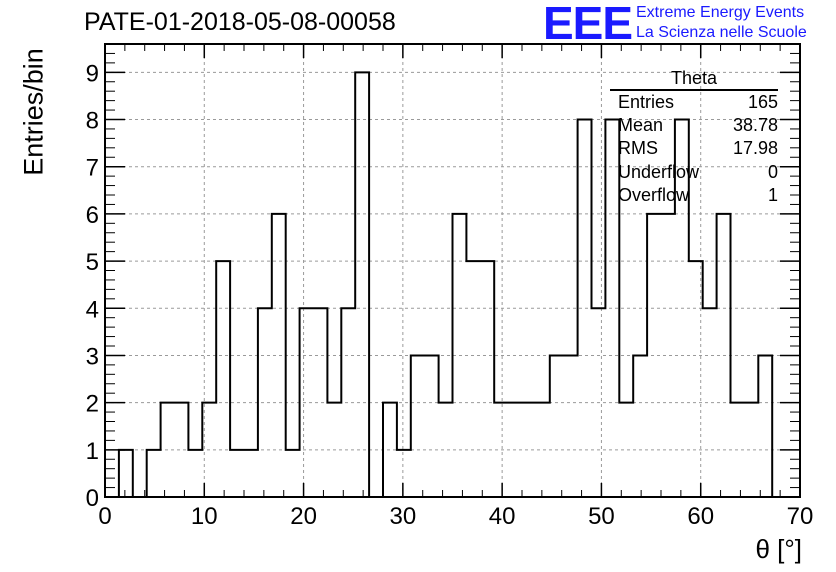 This screenshot has height=572, width=836. Describe the element at coordinates (772, 194) in the screenshot. I see `stats-value: 1` at that location.